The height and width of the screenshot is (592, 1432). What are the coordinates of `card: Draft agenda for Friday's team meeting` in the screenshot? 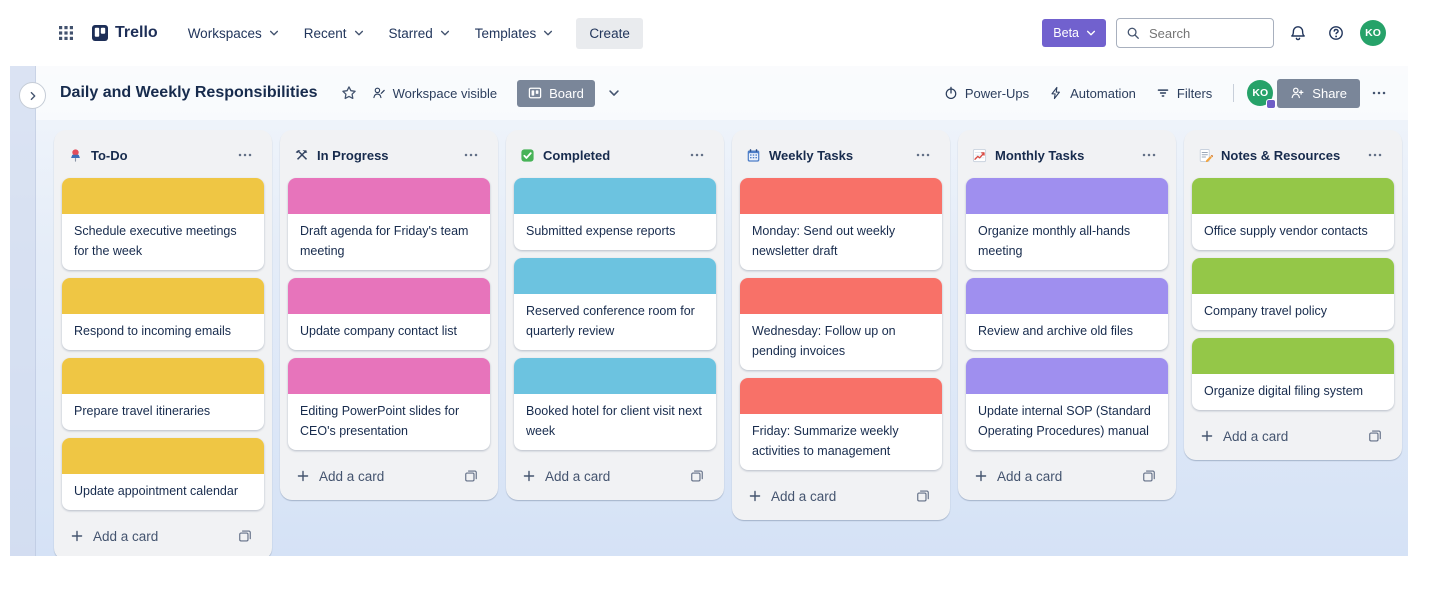 It's located at (389, 224).